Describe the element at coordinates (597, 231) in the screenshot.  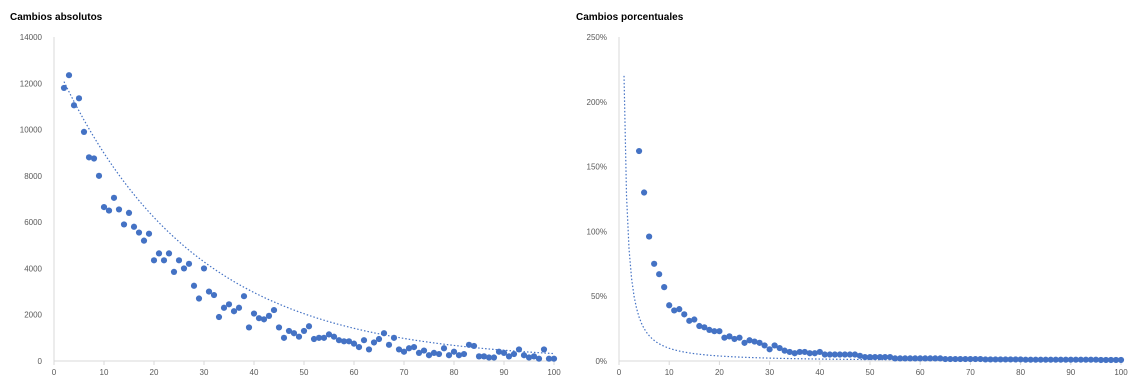
I see `y-tick-label: 100%` at that location.